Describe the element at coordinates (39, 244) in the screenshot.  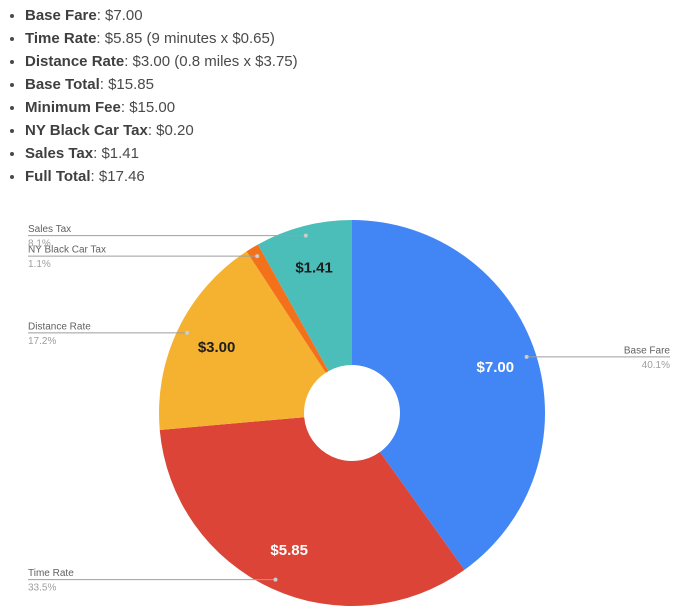
I see `callout-percent-sales-tax: 8.1%` at that location.